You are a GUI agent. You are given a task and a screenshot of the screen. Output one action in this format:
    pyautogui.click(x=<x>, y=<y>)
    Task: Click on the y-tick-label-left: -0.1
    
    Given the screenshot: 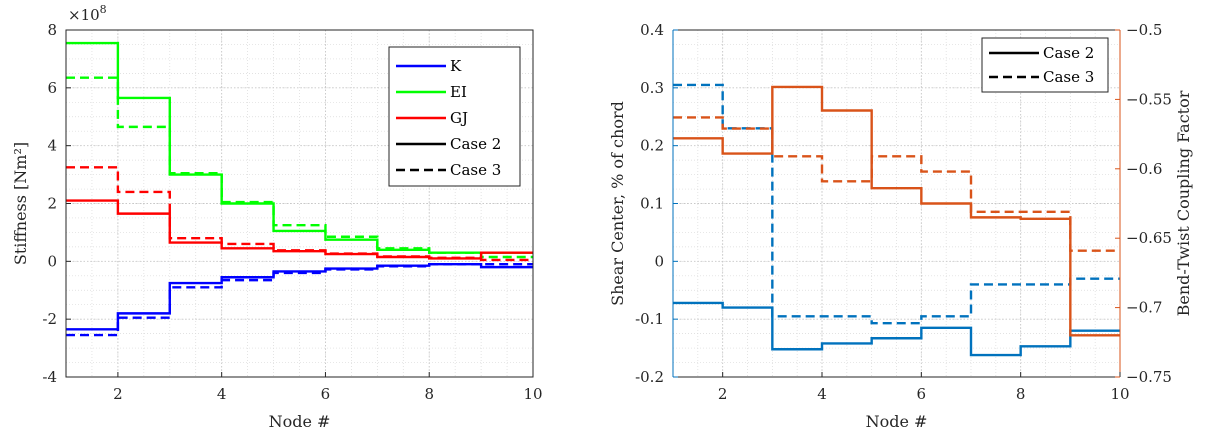 What is the action you would take?
    pyautogui.click(x=649, y=319)
    